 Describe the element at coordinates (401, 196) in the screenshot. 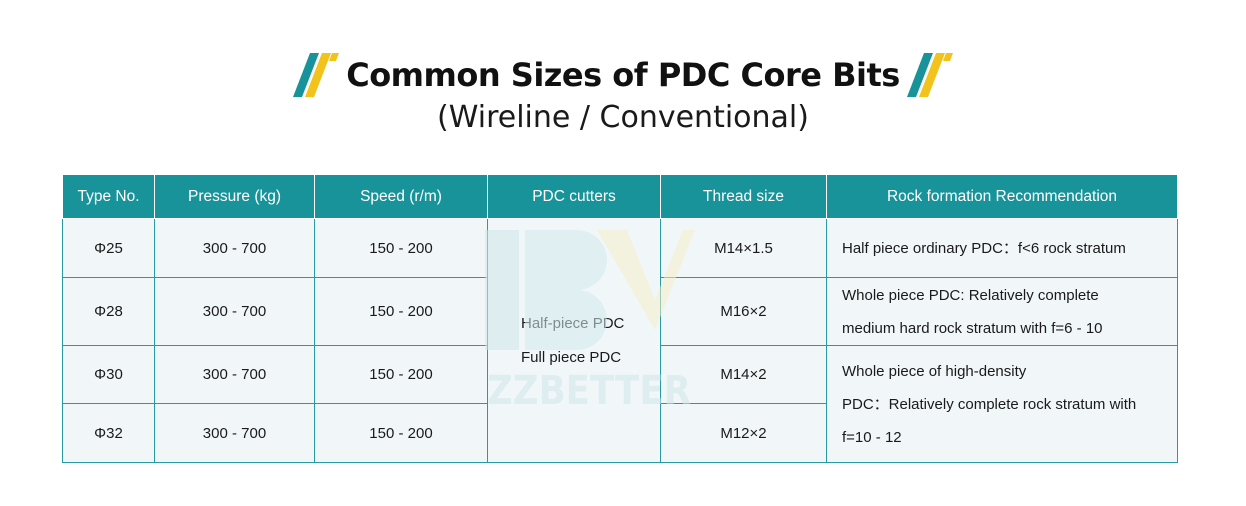

I see `header-speed: Speed (r/m)` at that location.